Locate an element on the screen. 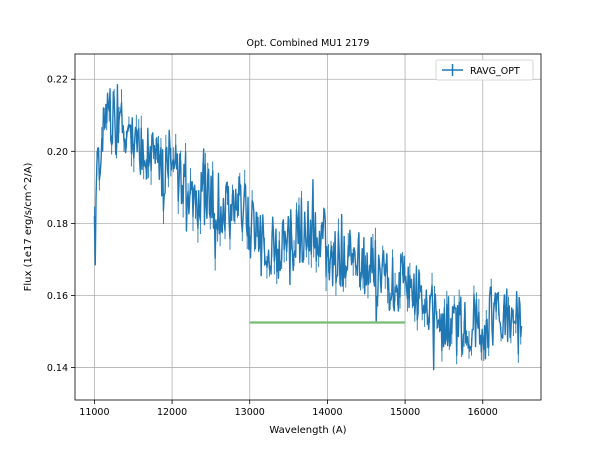 Image resolution: width=600 pixels, height=450 pixels. x-tick-label: 14000 is located at coordinates (327, 412).